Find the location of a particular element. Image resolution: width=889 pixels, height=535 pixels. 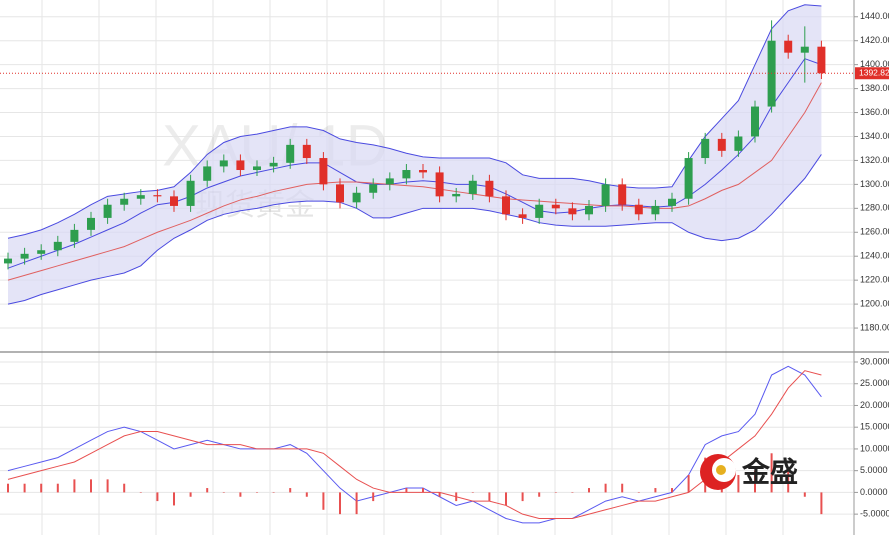

y-tick-label: 1240.00 is located at coordinates (874, 256).